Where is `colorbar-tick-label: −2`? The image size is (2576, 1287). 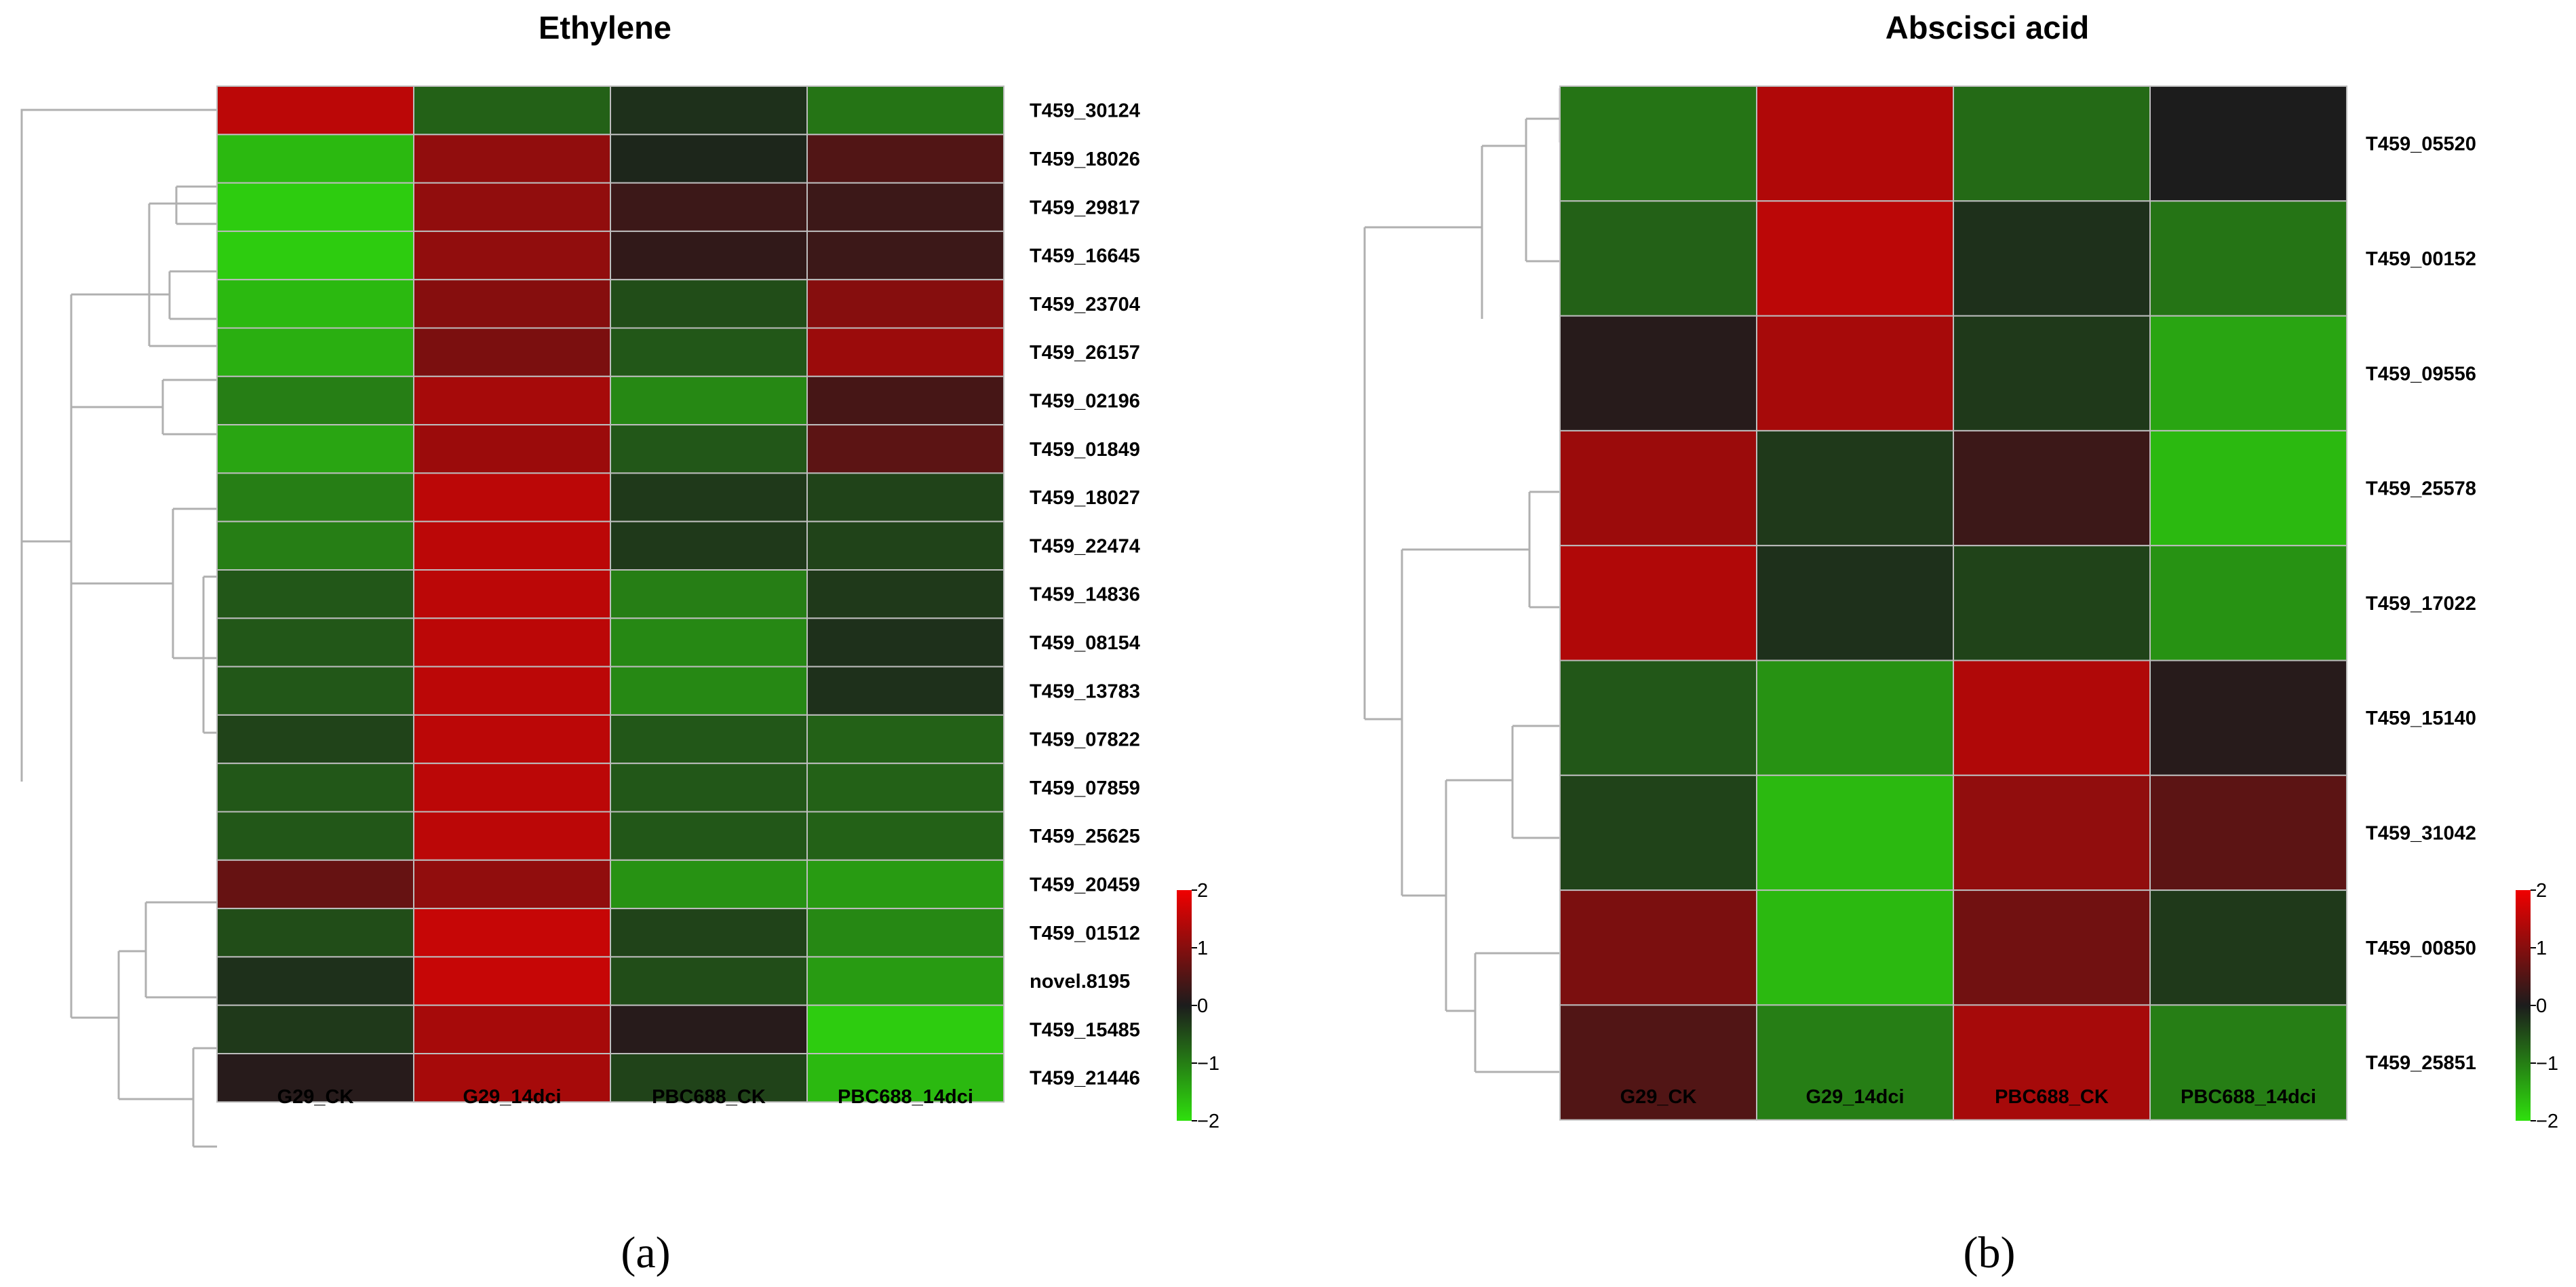
colorbar-tick-label: −2 is located at coordinates (1208, 1121).